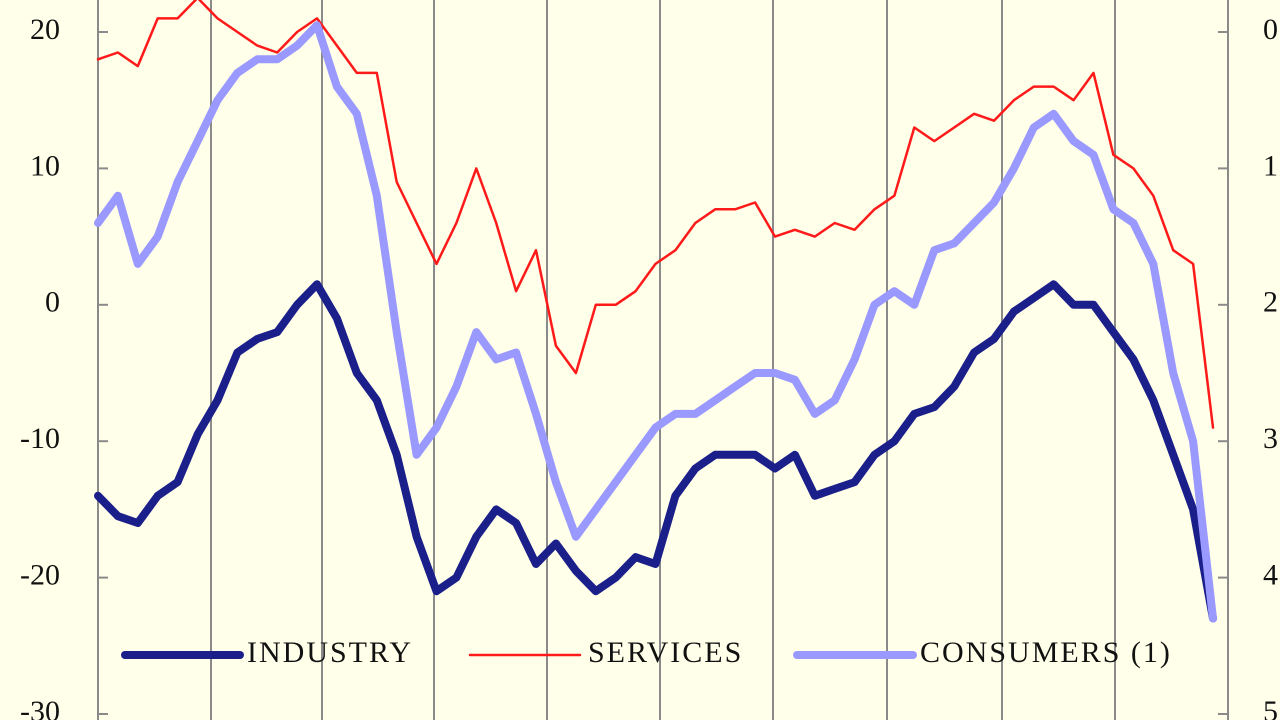 This screenshot has width=1280, height=720. I want to click on y-tick-label: 20, so click(45, 29).